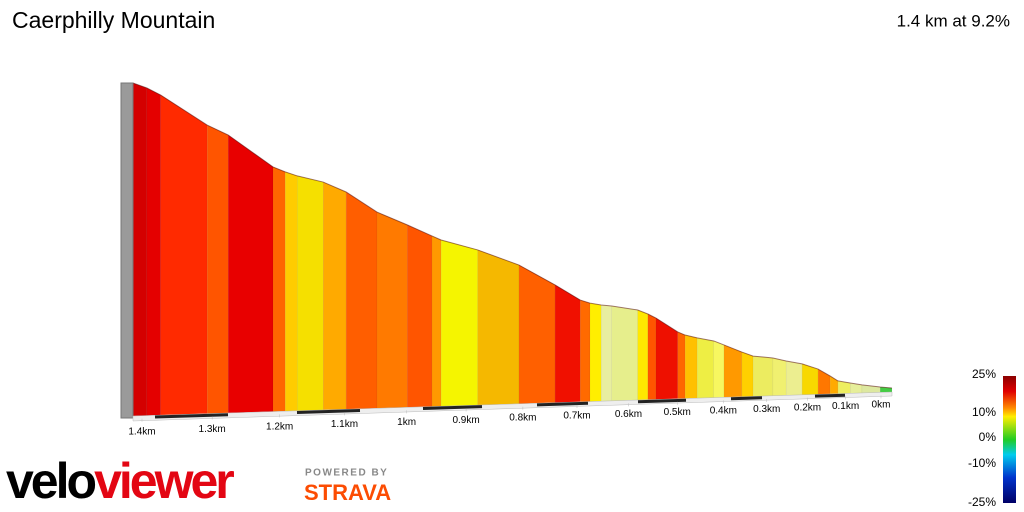  I want to click on x-tick-label: 1.2km, so click(279, 427).